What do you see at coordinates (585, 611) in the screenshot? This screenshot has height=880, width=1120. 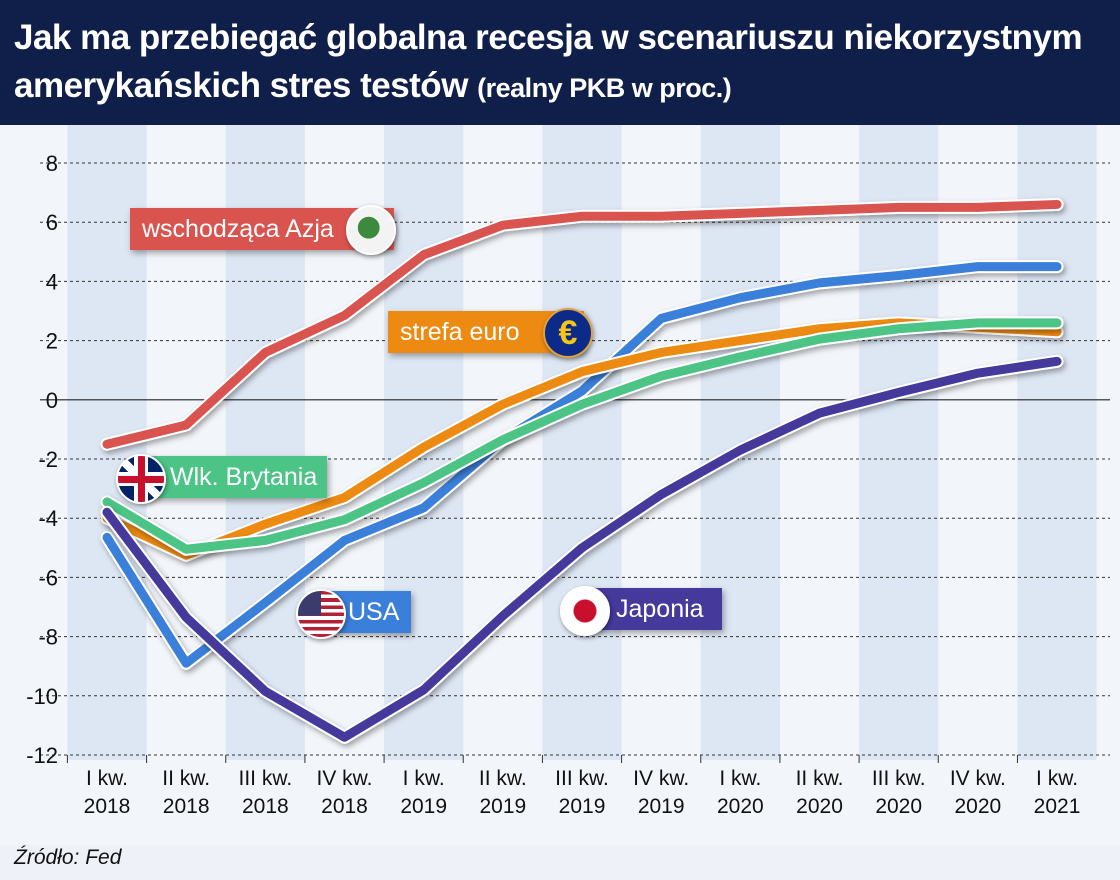 I see `japan-flag-icon` at bounding box center [585, 611].